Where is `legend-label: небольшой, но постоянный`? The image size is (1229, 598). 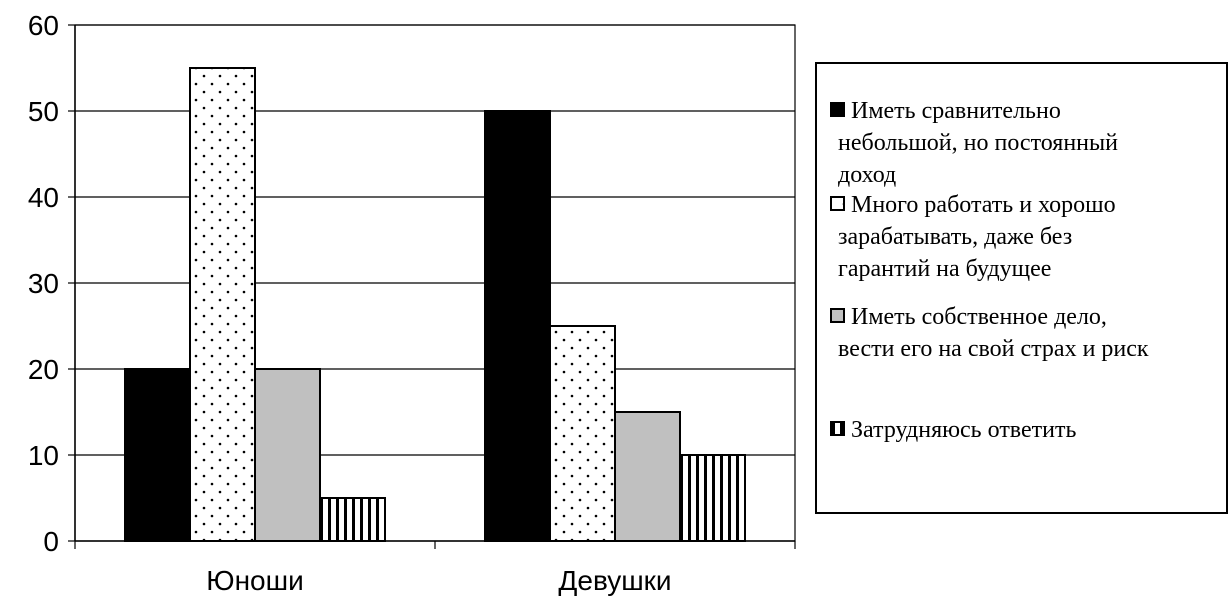 legend-label: небольшой, но постоянный is located at coordinates (978, 143).